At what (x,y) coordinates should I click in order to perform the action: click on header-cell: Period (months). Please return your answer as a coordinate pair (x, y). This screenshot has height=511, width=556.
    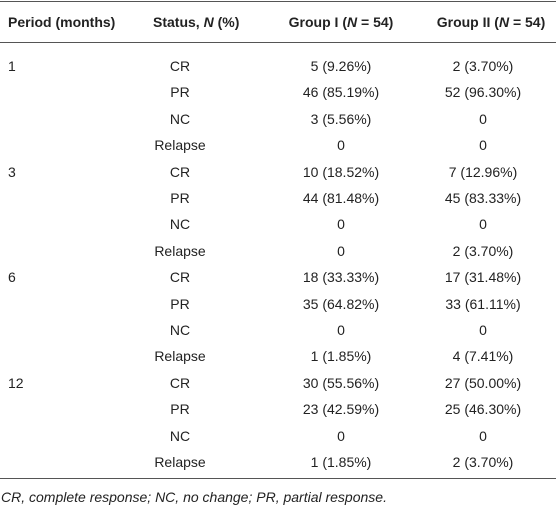
    Looking at the image, I should click on (61, 22).